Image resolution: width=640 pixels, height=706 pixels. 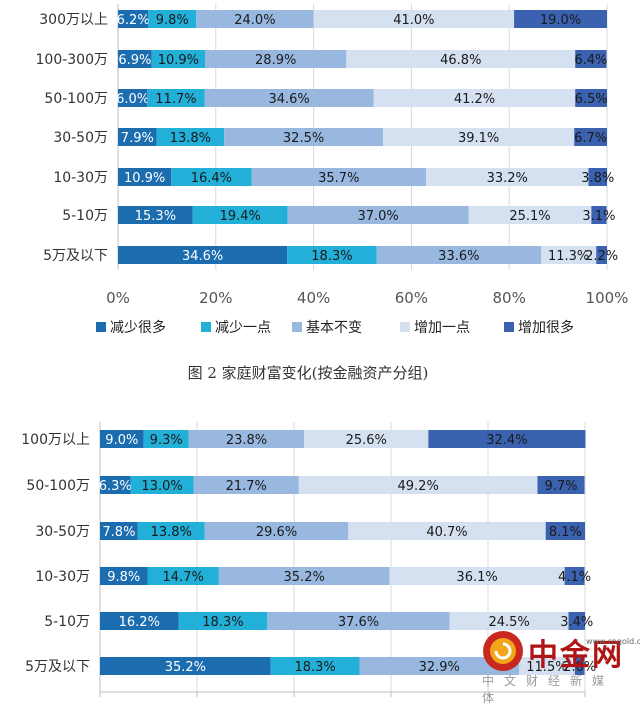 What do you see at coordinates (509, 298) in the screenshot?
I see `x-tick-label: 80%` at bounding box center [509, 298].